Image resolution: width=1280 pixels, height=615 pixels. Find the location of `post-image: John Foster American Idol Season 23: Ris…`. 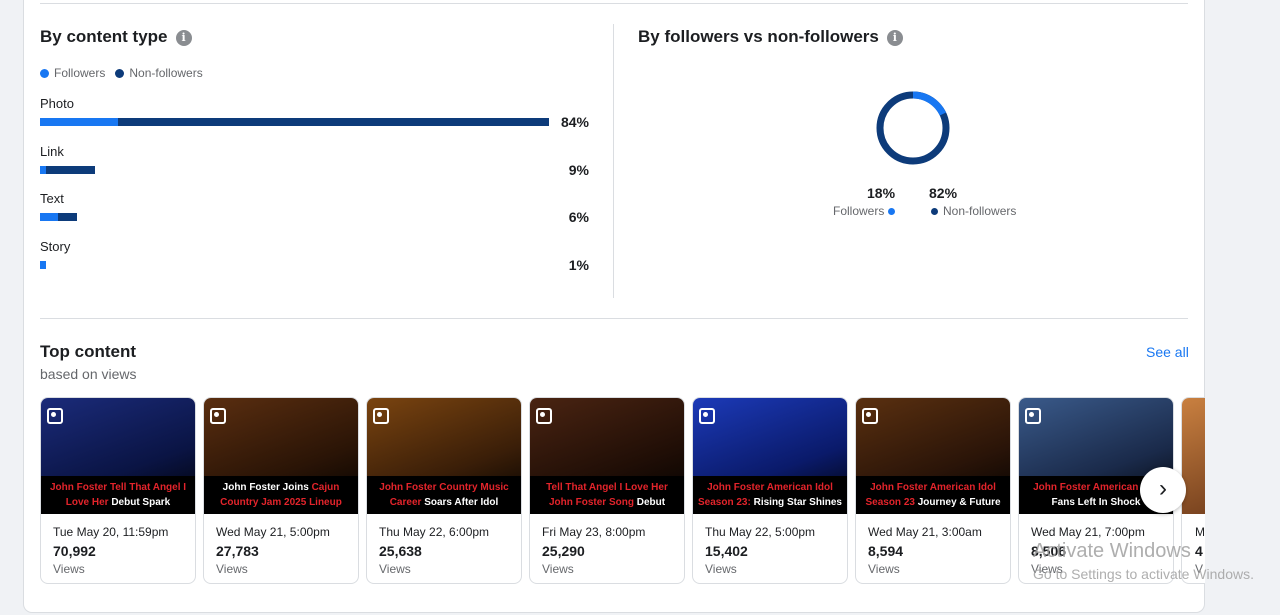

post-image: John Foster American Idol Season 23: Ris… is located at coordinates (770, 456).